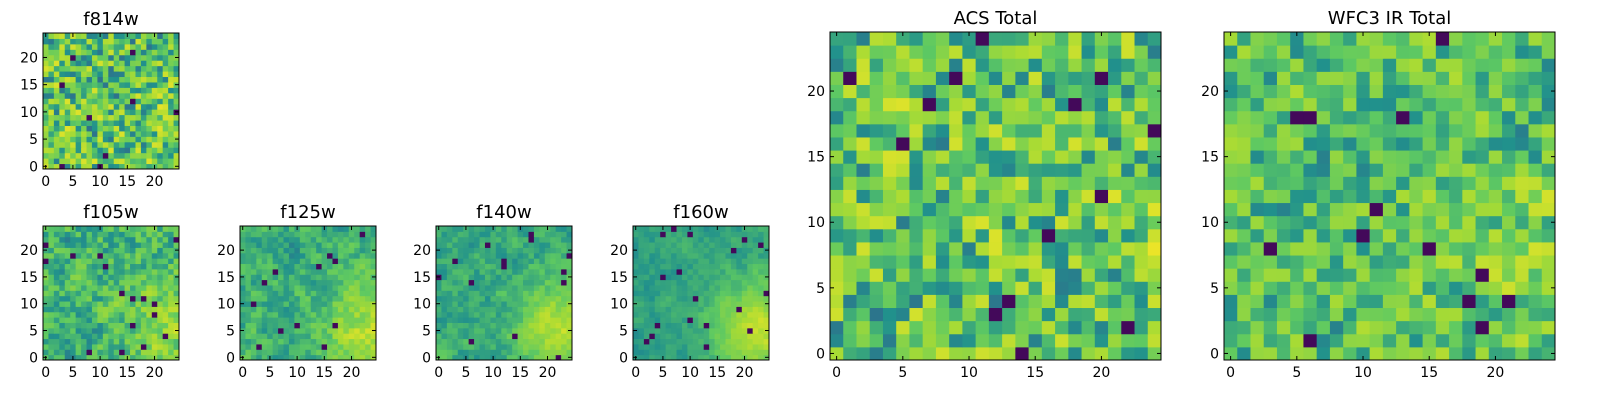 This screenshot has width=1600, height=400. I want to click on y-tick-label: 10, so click(619, 305).